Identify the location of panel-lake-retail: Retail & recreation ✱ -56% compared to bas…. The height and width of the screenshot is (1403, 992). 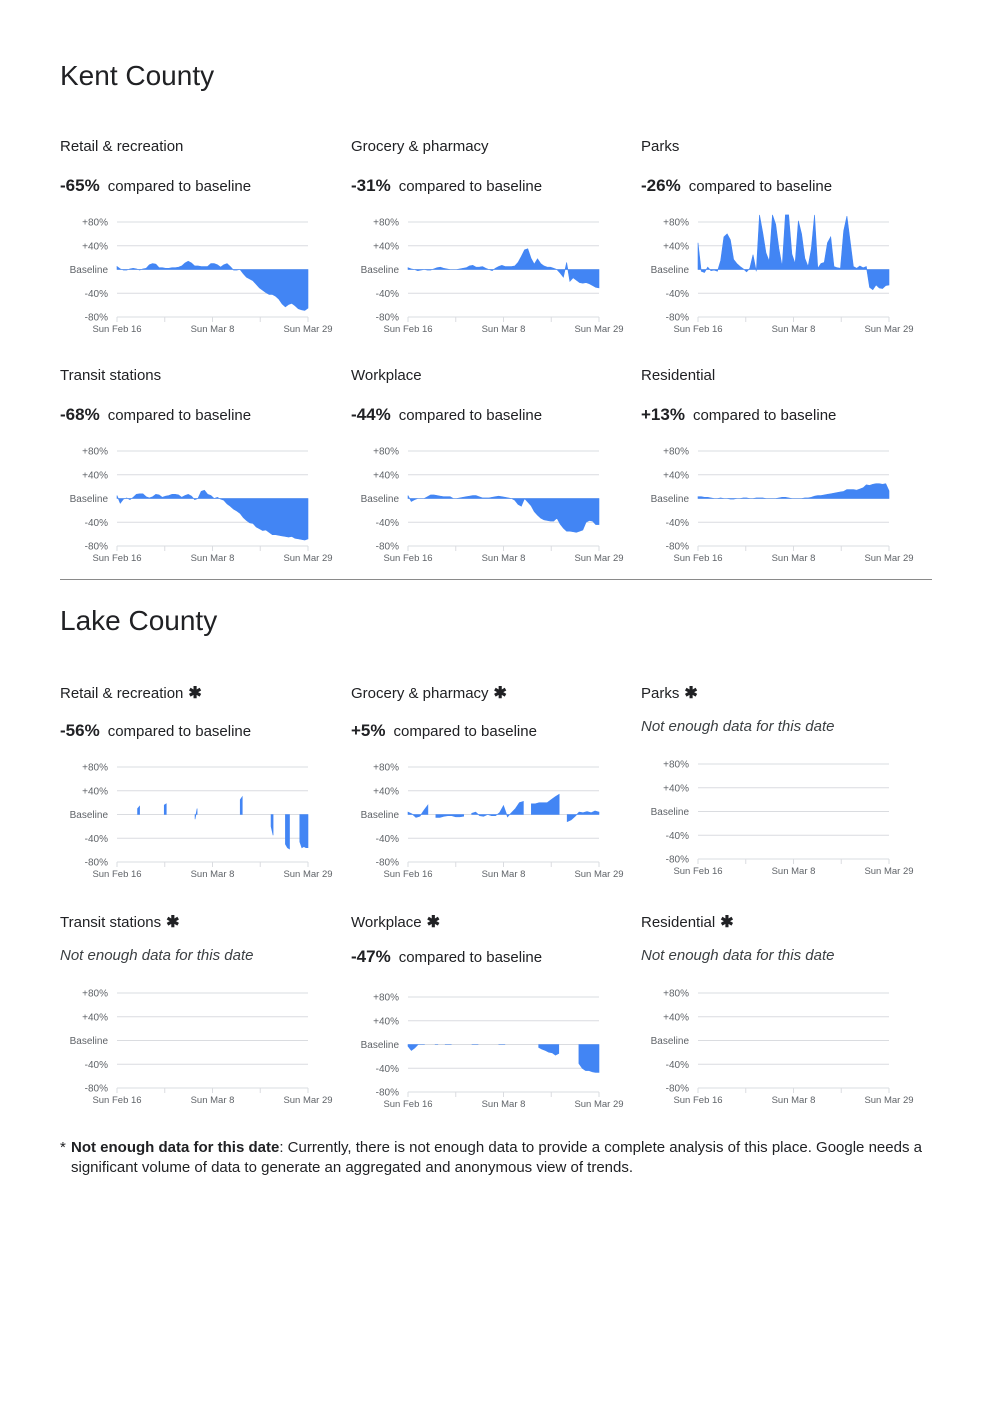
(200, 783).